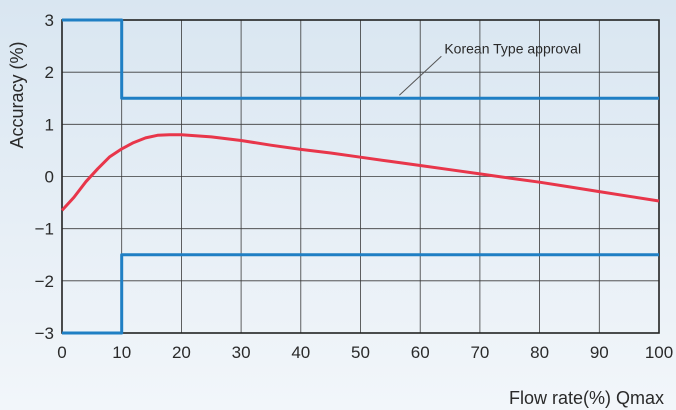 The image size is (676, 410). What do you see at coordinates (121, 352) in the screenshot?
I see `x-tick-label: 10` at bounding box center [121, 352].